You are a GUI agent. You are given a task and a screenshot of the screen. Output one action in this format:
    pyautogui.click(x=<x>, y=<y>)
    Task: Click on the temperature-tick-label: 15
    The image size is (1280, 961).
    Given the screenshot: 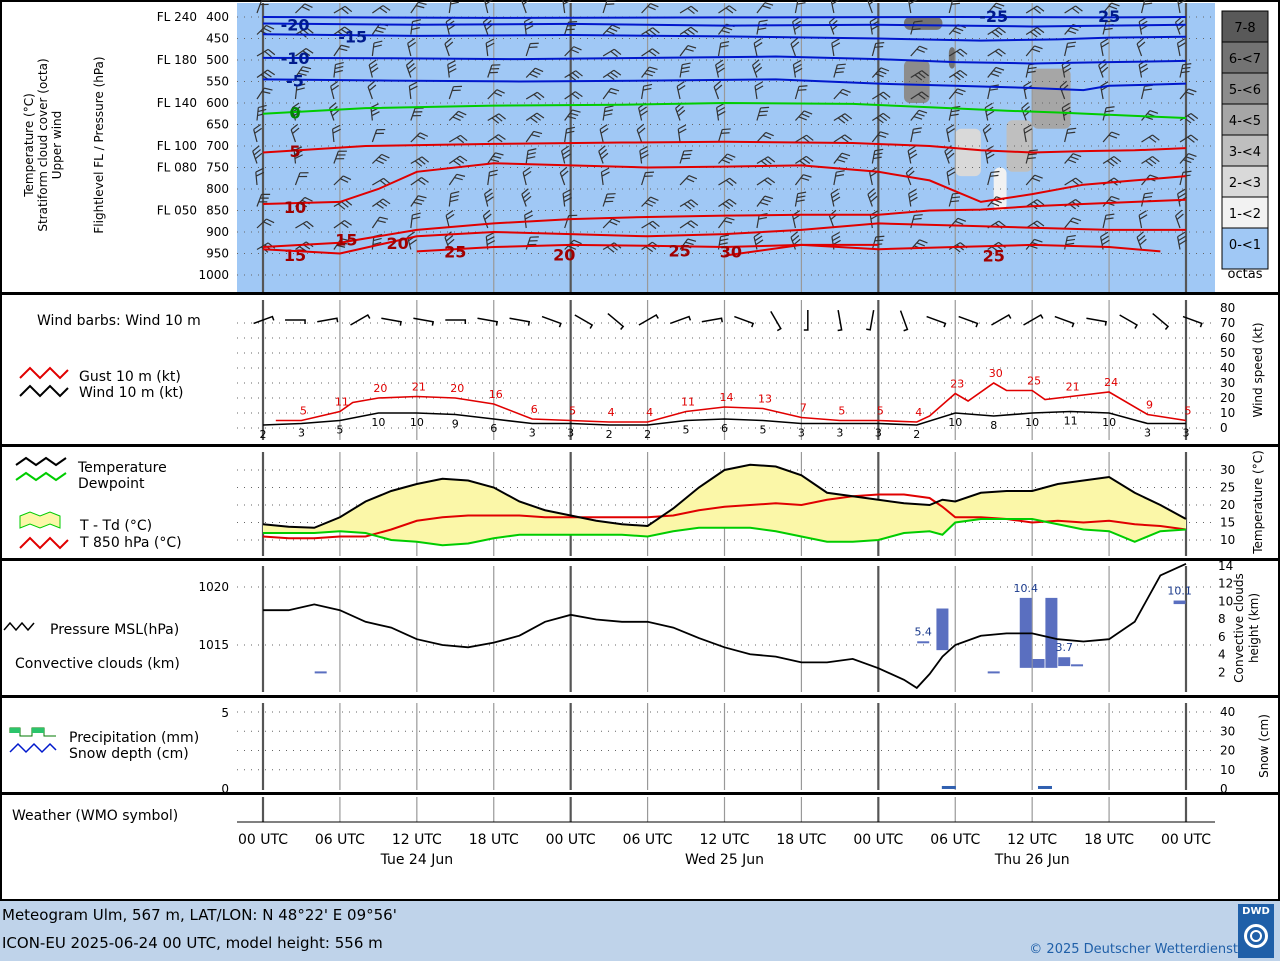 What is the action you would take?
    pyautogui.click(x=1227, y=523)
    